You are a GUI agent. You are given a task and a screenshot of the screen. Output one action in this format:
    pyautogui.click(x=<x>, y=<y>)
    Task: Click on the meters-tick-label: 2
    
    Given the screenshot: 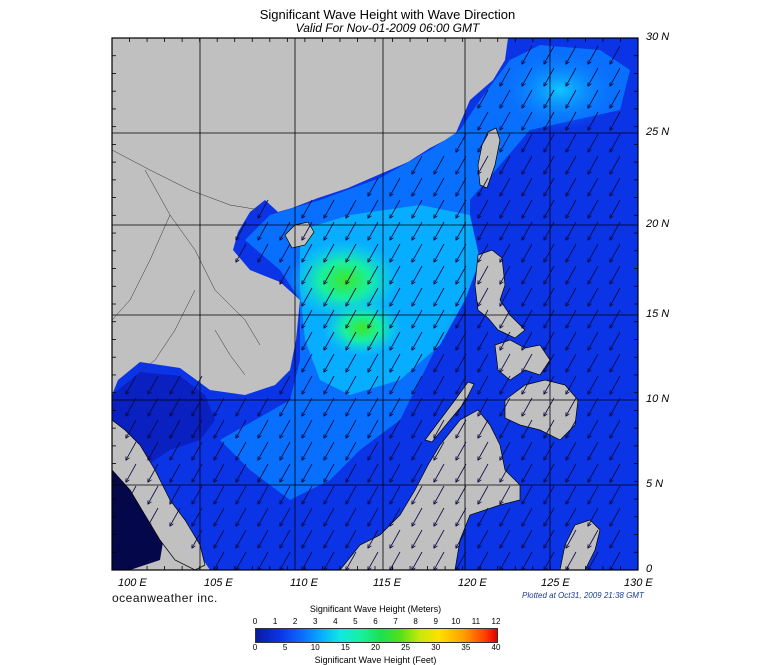 What is the action you would take?
    pyautogui.click(x=295, y=621)
    